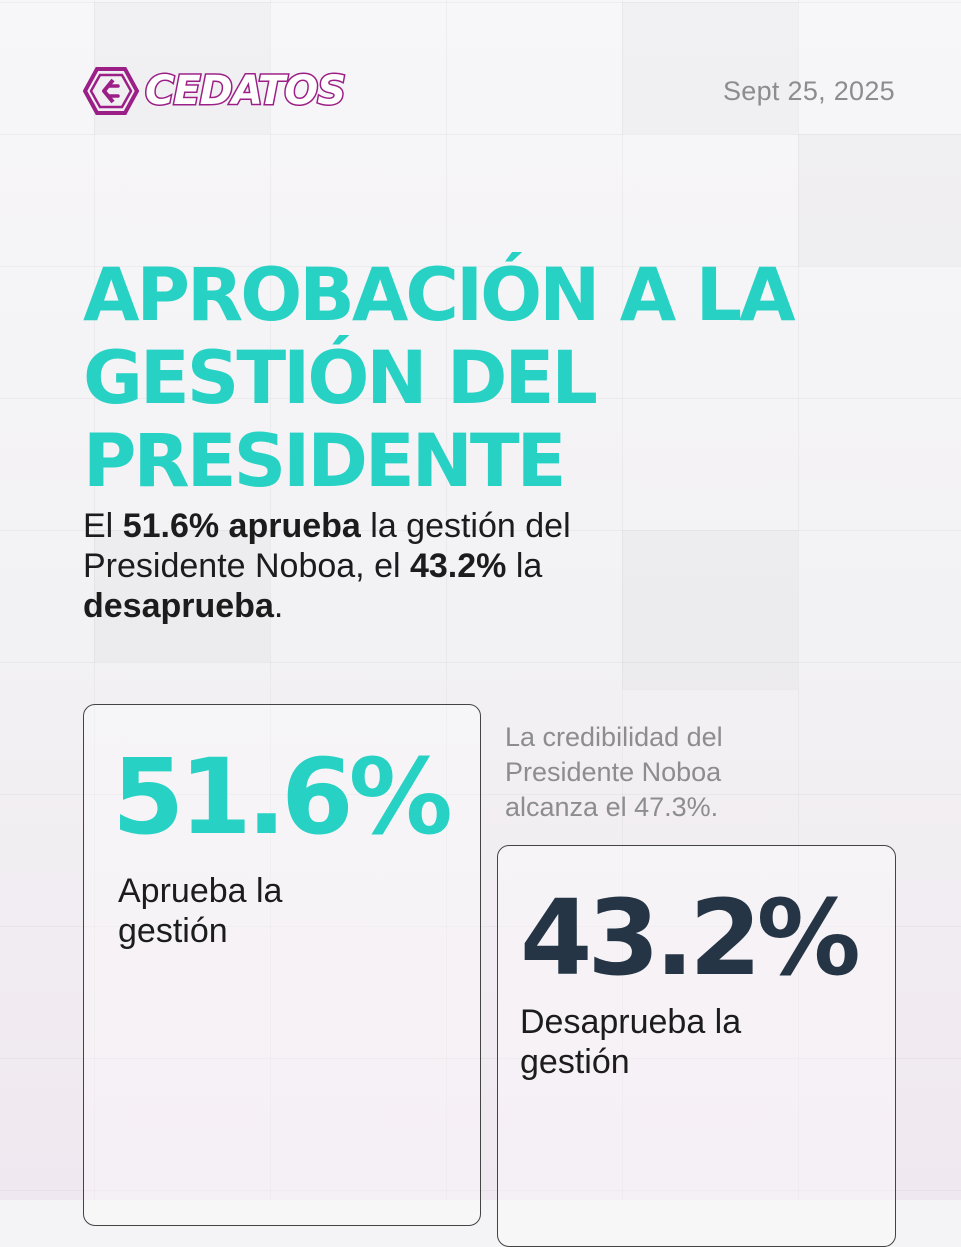 Image resolution: width=961 pixels, height=1247 pixels. What do you see at coordinates (524, 566) in the screenshot?
I see `summary-between: la` at bounding box center [524, 566].